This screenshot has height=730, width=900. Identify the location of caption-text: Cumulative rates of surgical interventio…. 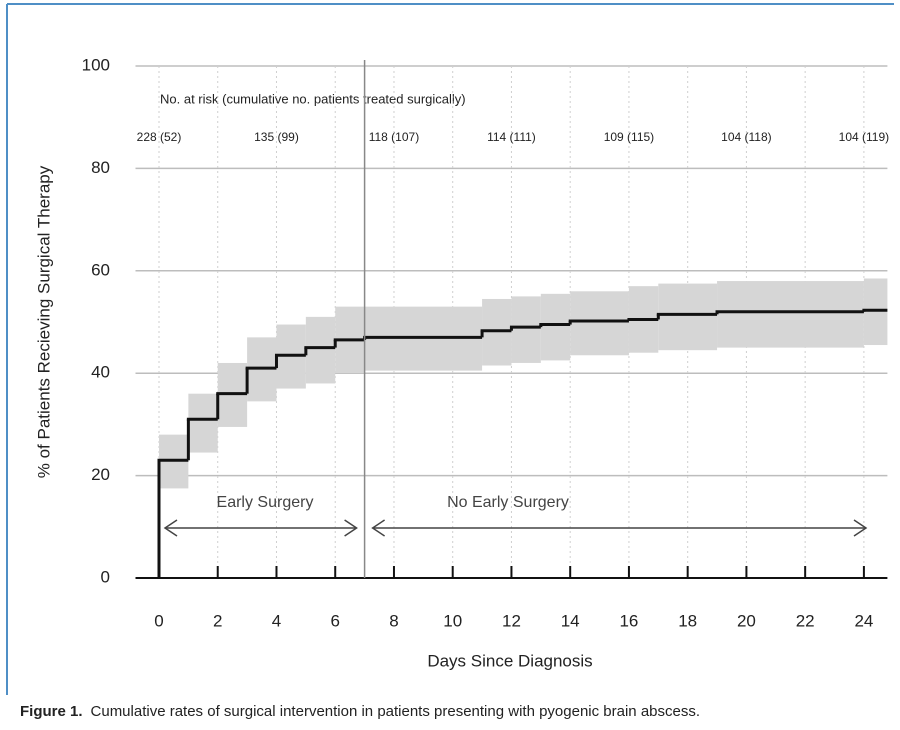
(396, 711).